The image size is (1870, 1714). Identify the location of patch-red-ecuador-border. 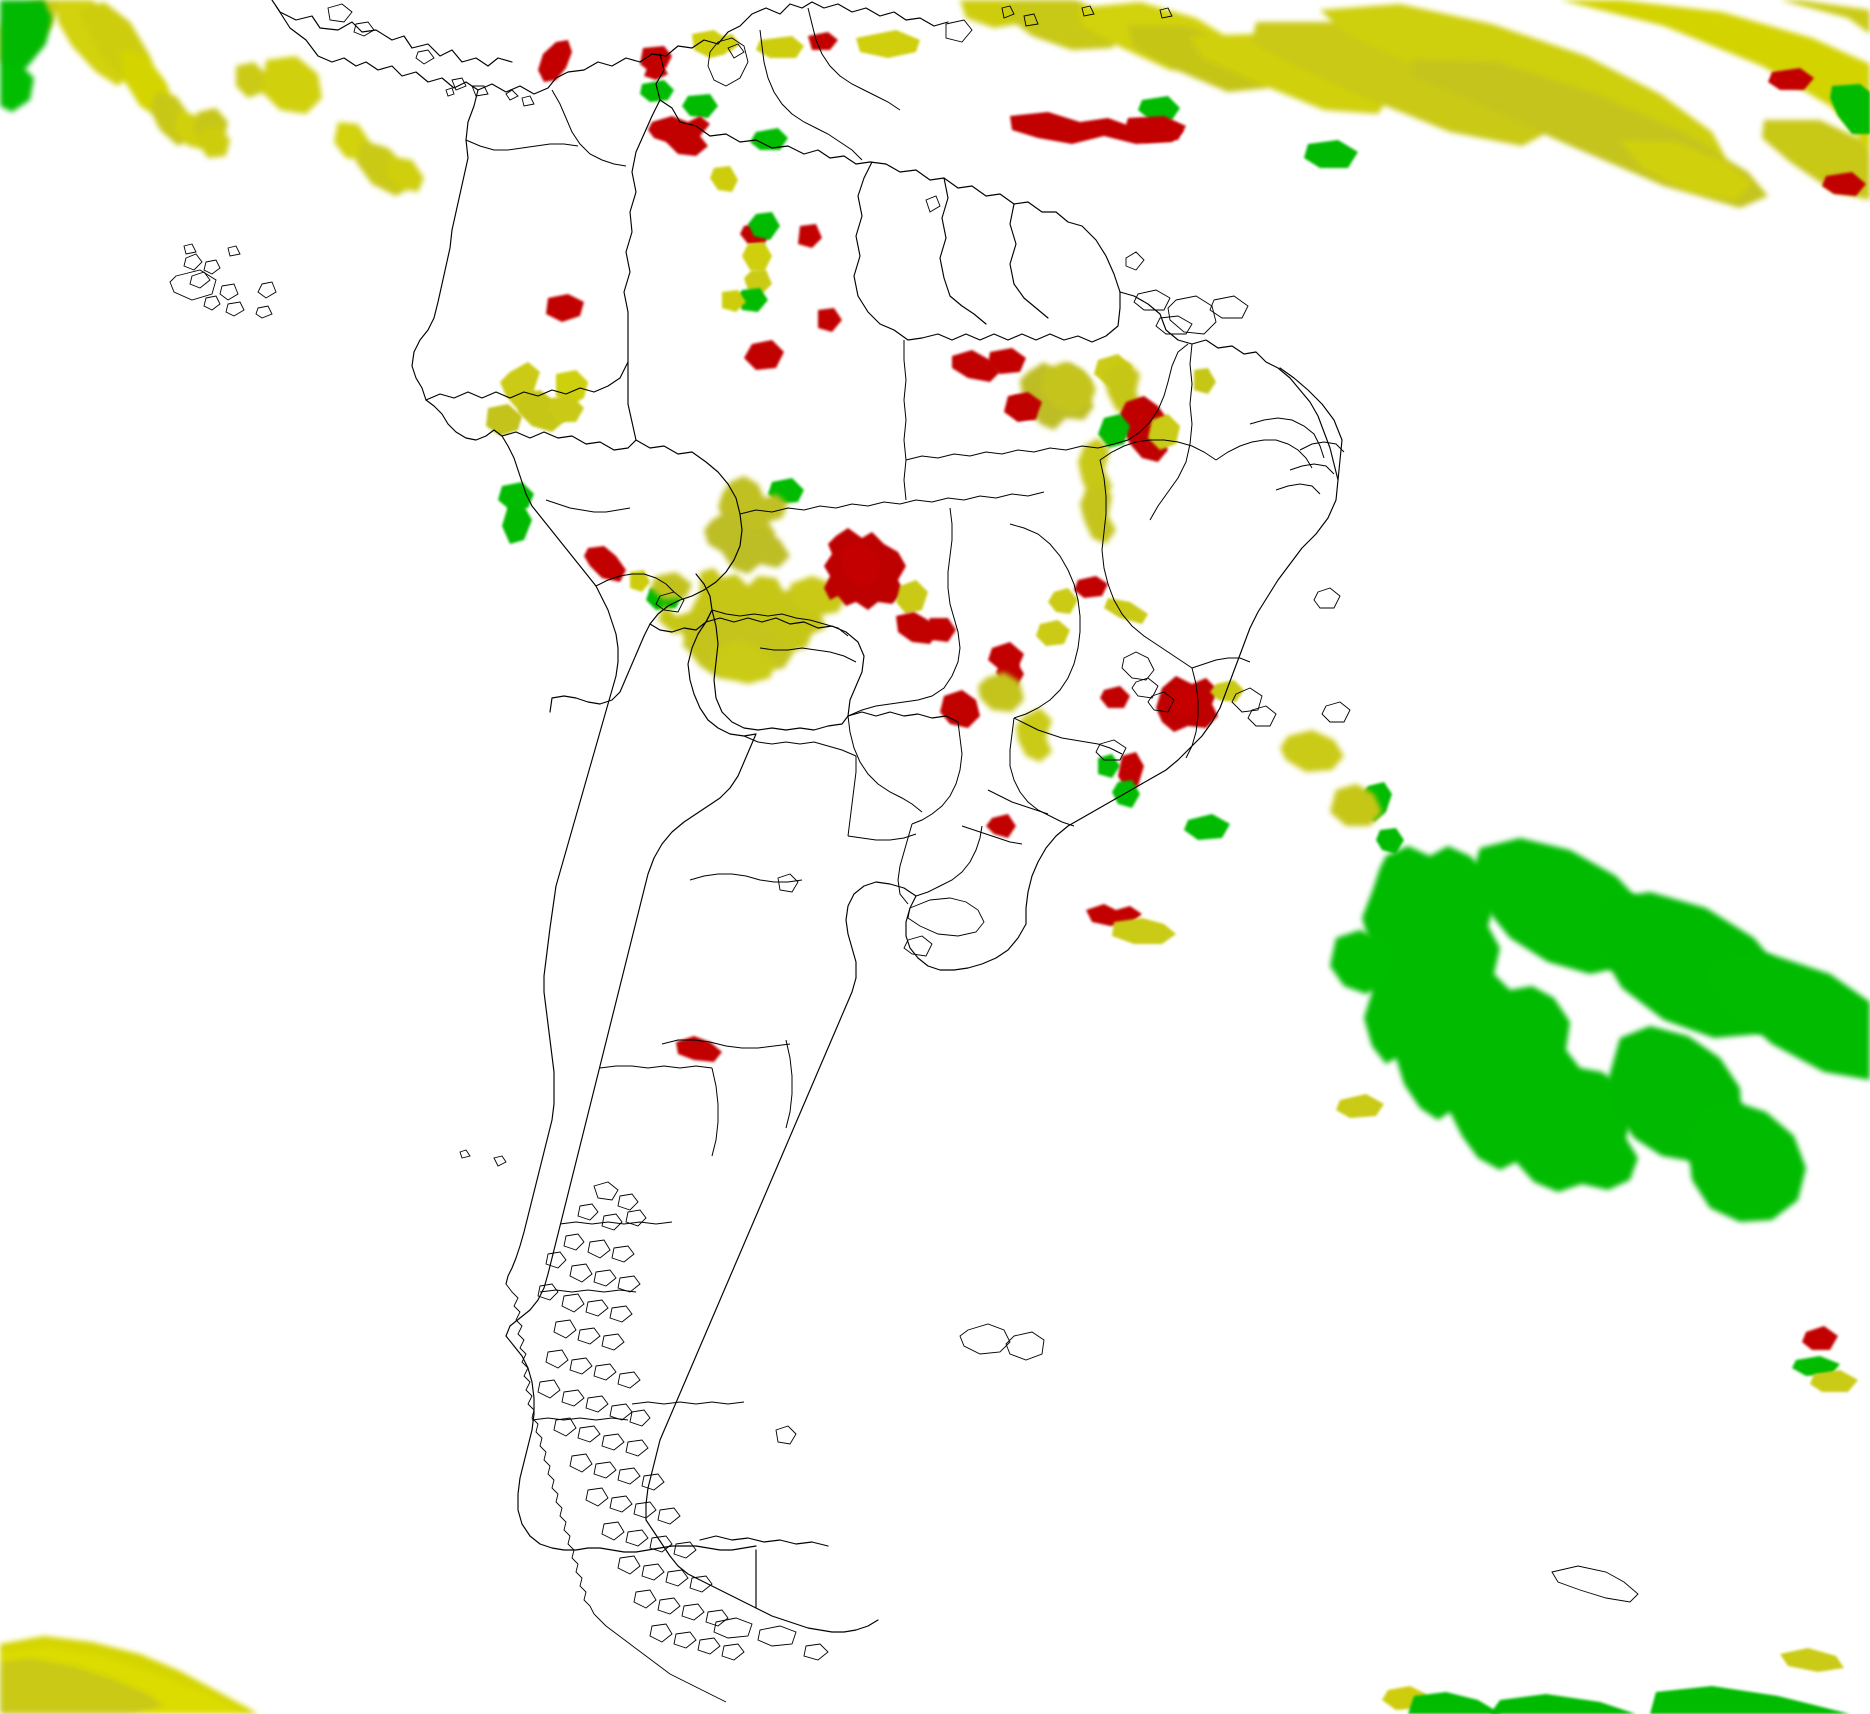
(565, 308).